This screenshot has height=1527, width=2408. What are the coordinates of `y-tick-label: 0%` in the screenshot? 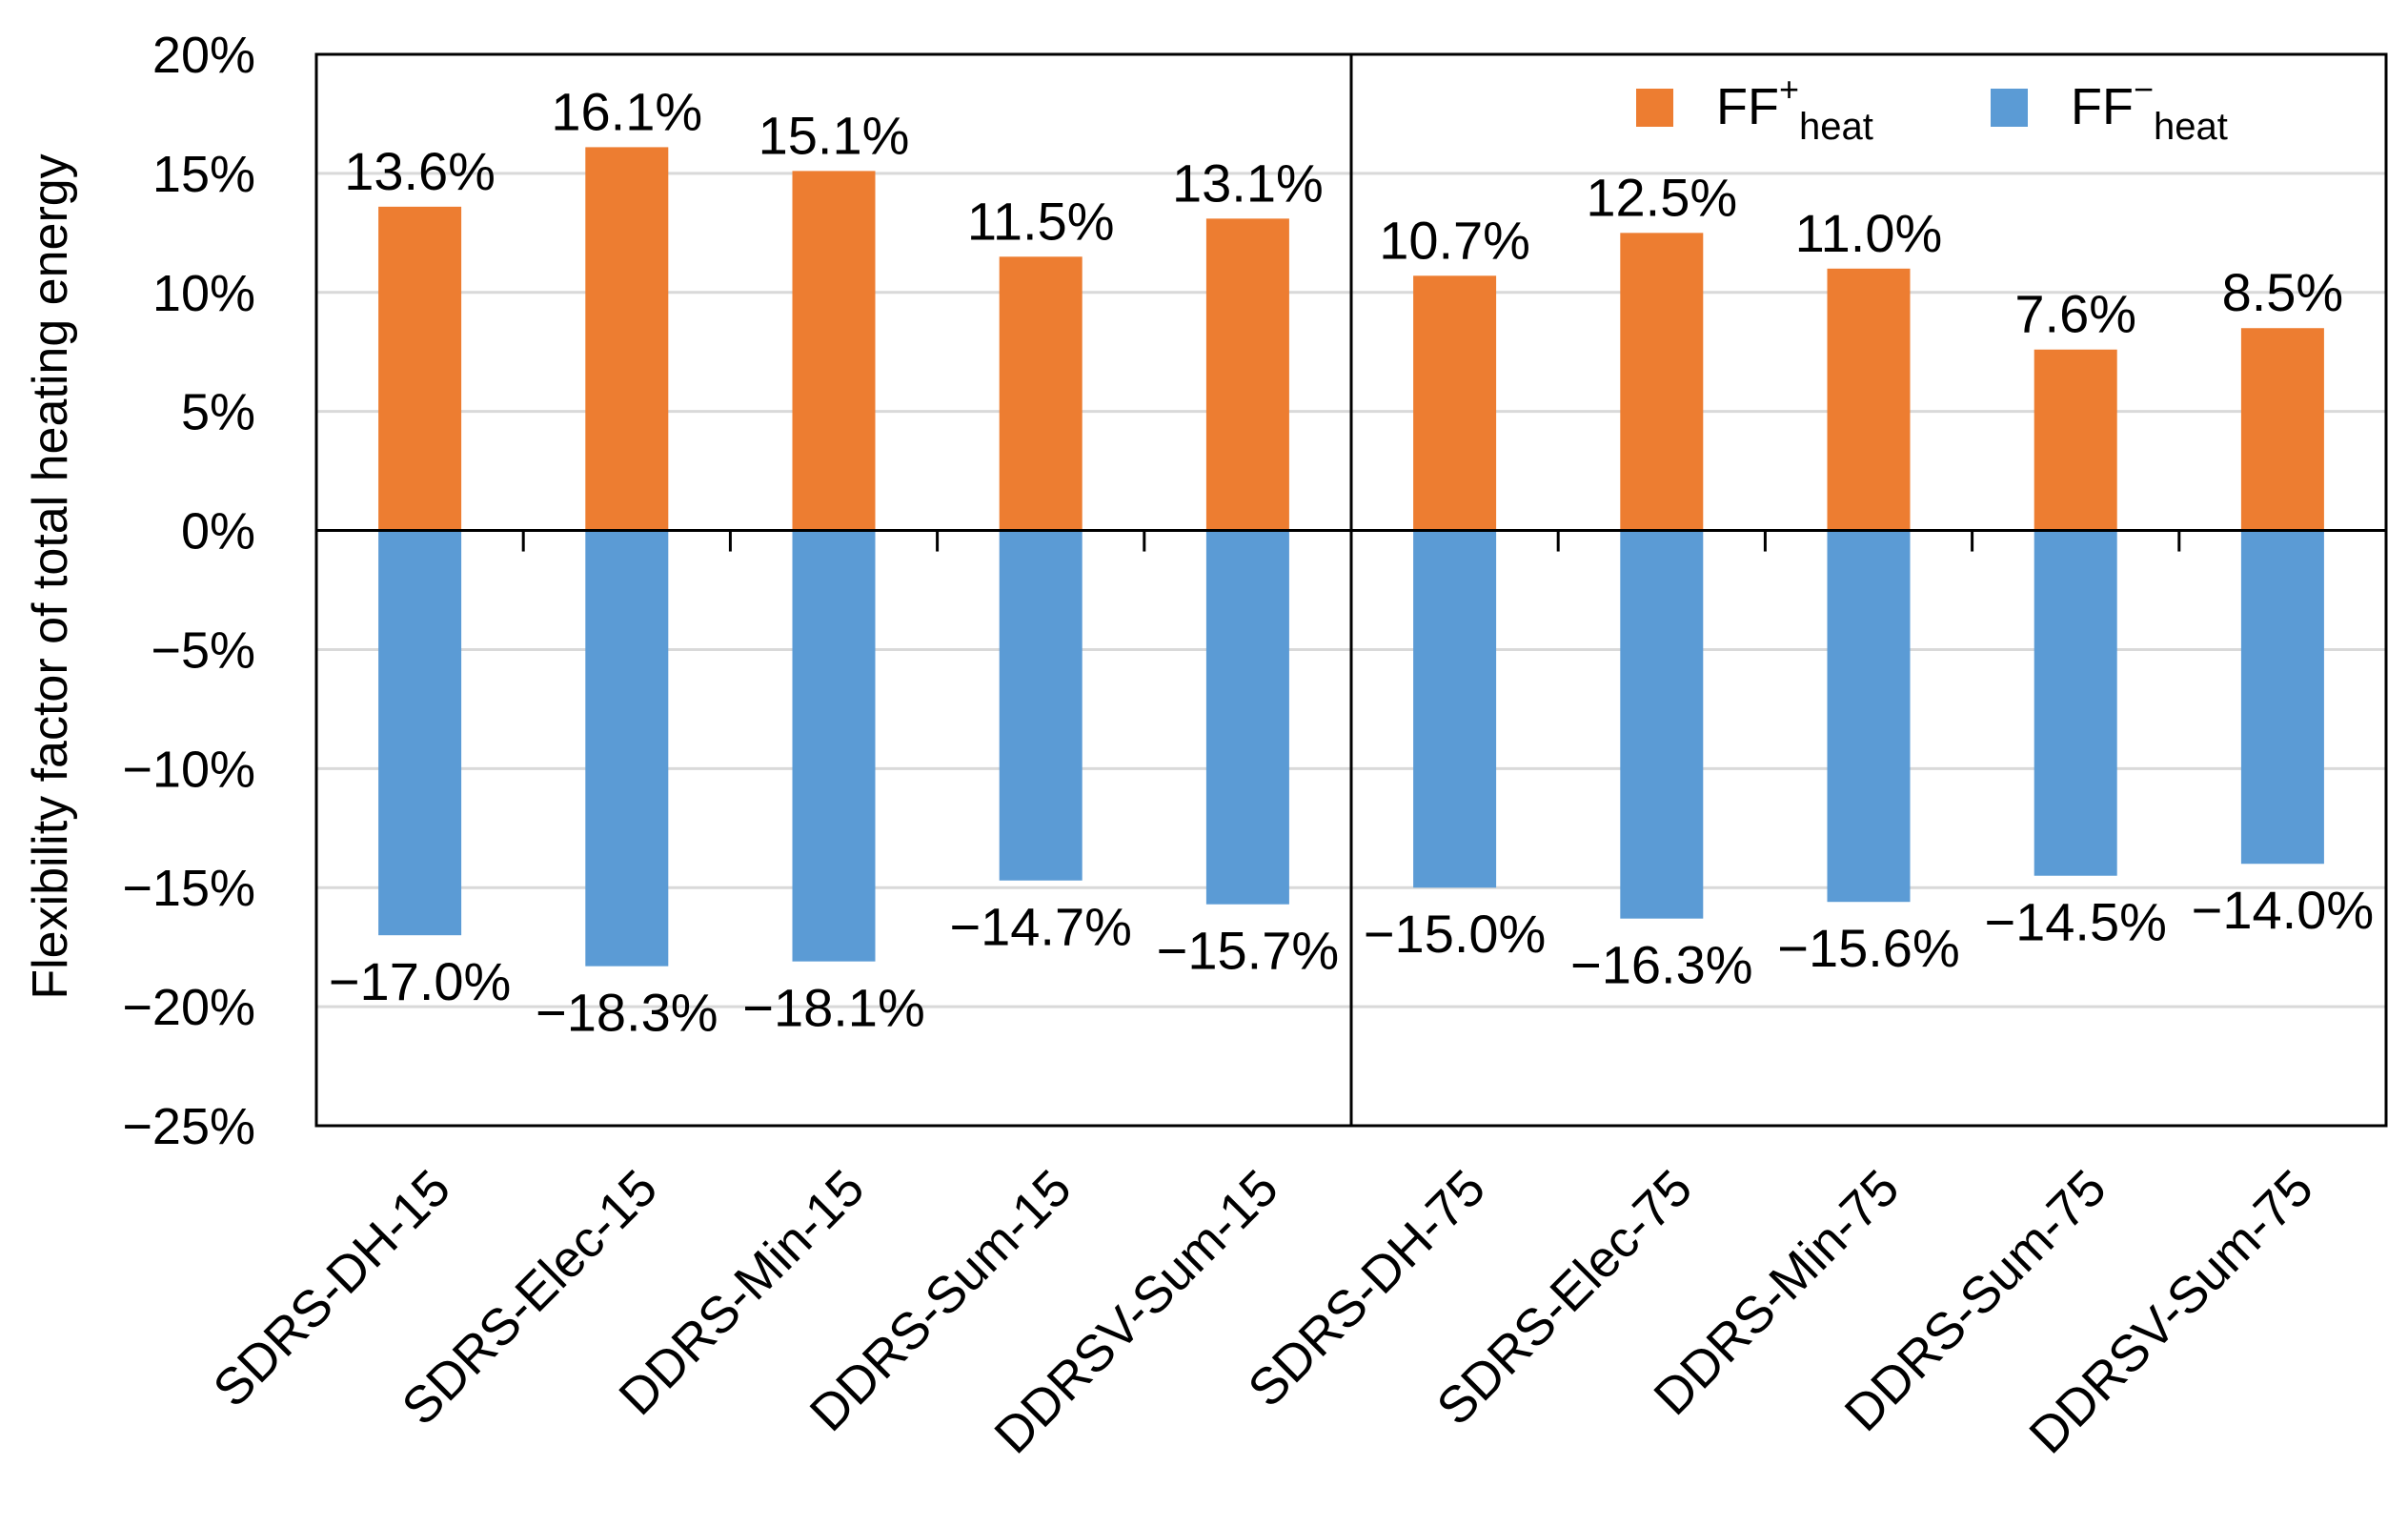 It's located at (218, 531).